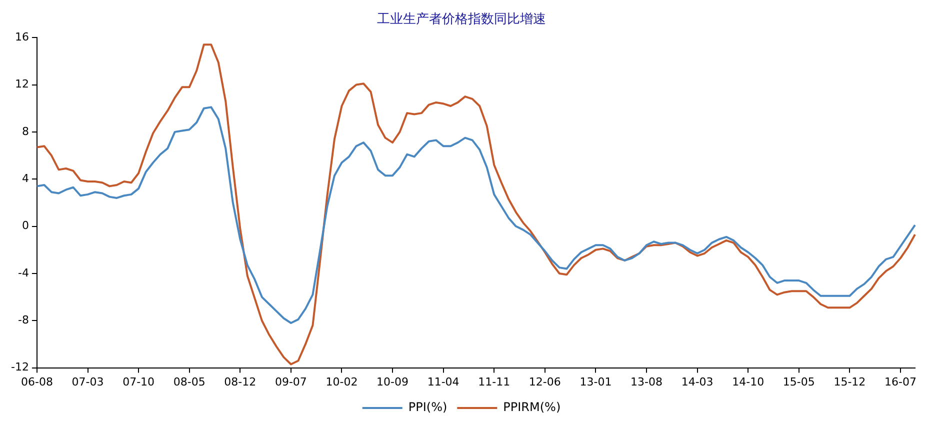  Describe the element at coordinates (697, 381) in the screenshot. I see `x-tick-label: 14-03` at that location.